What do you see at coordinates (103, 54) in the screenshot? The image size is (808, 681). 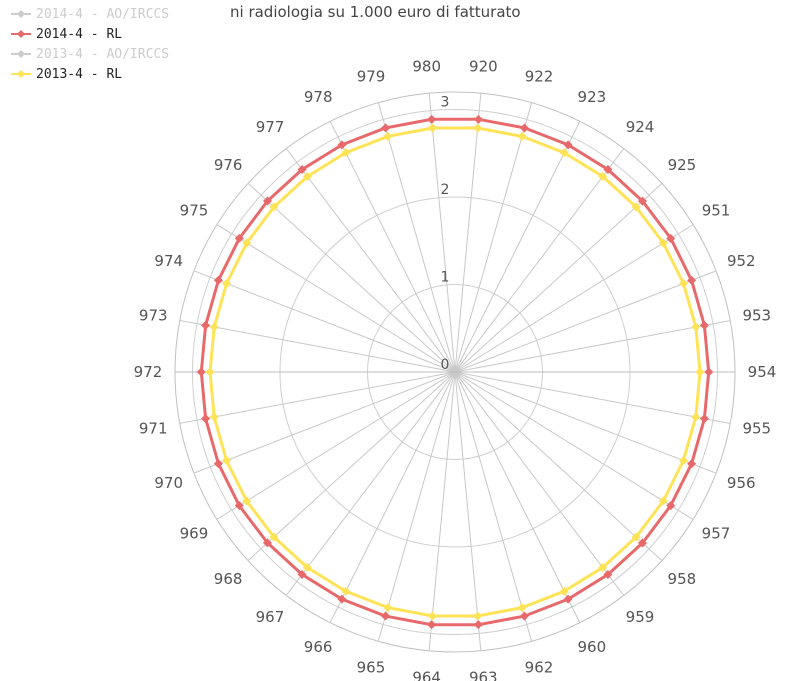 I see `legend-label: 2013-4 - AO/IRCCS` at bounding box center [103, 54].